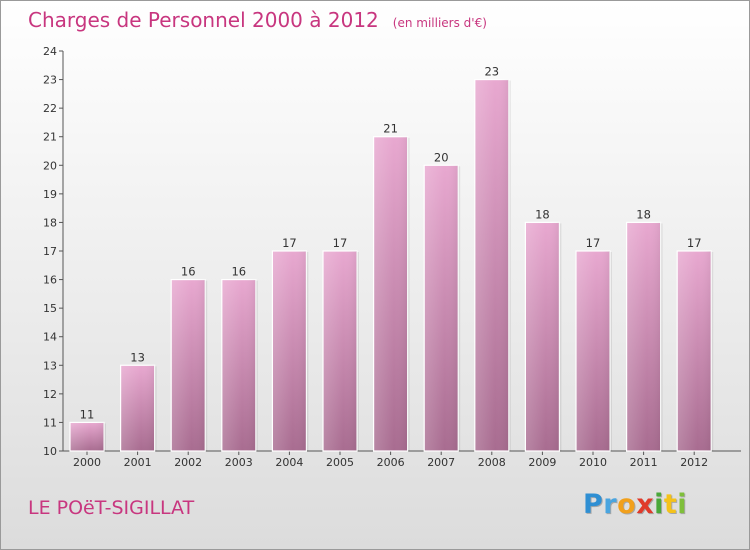 This screenshot has width=750, height=550. Describe the element at coordinates (441, 462) in the screenshot. I see `x-tick-label: 2007` at that location.